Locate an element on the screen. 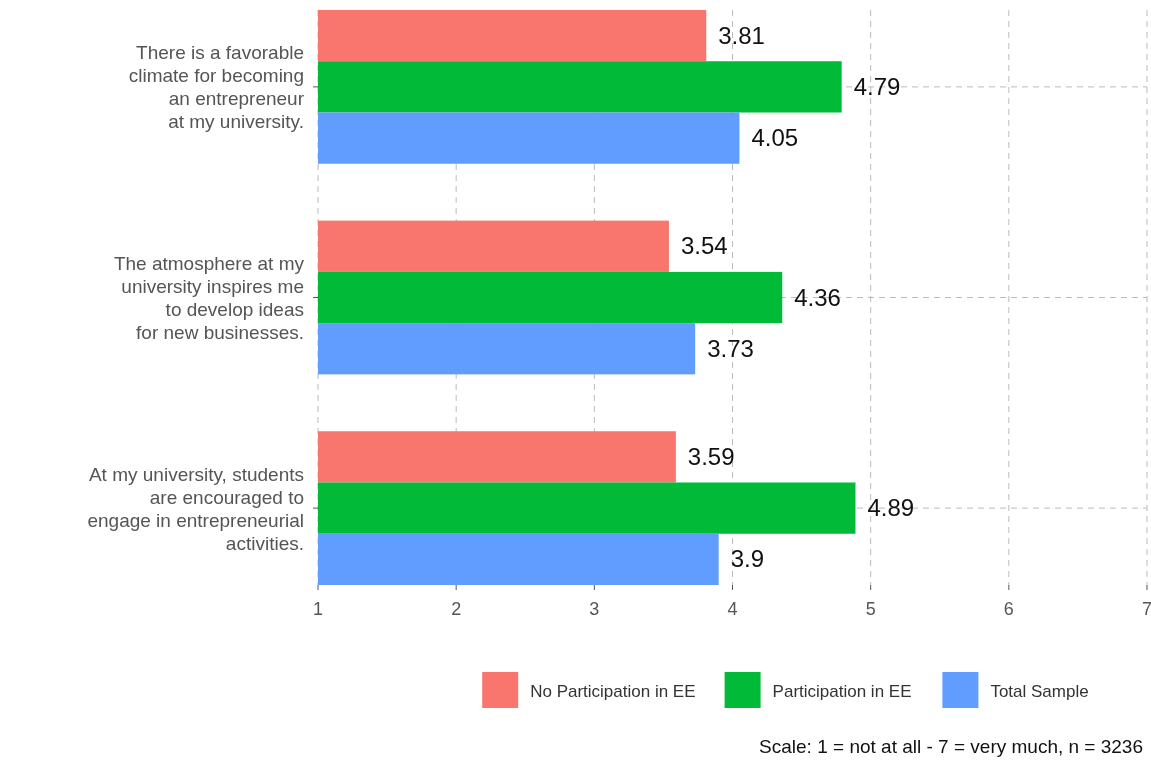 This screenshot has width=1151, height=762. data-label: 4.05 is located at coordinates (775, 138).